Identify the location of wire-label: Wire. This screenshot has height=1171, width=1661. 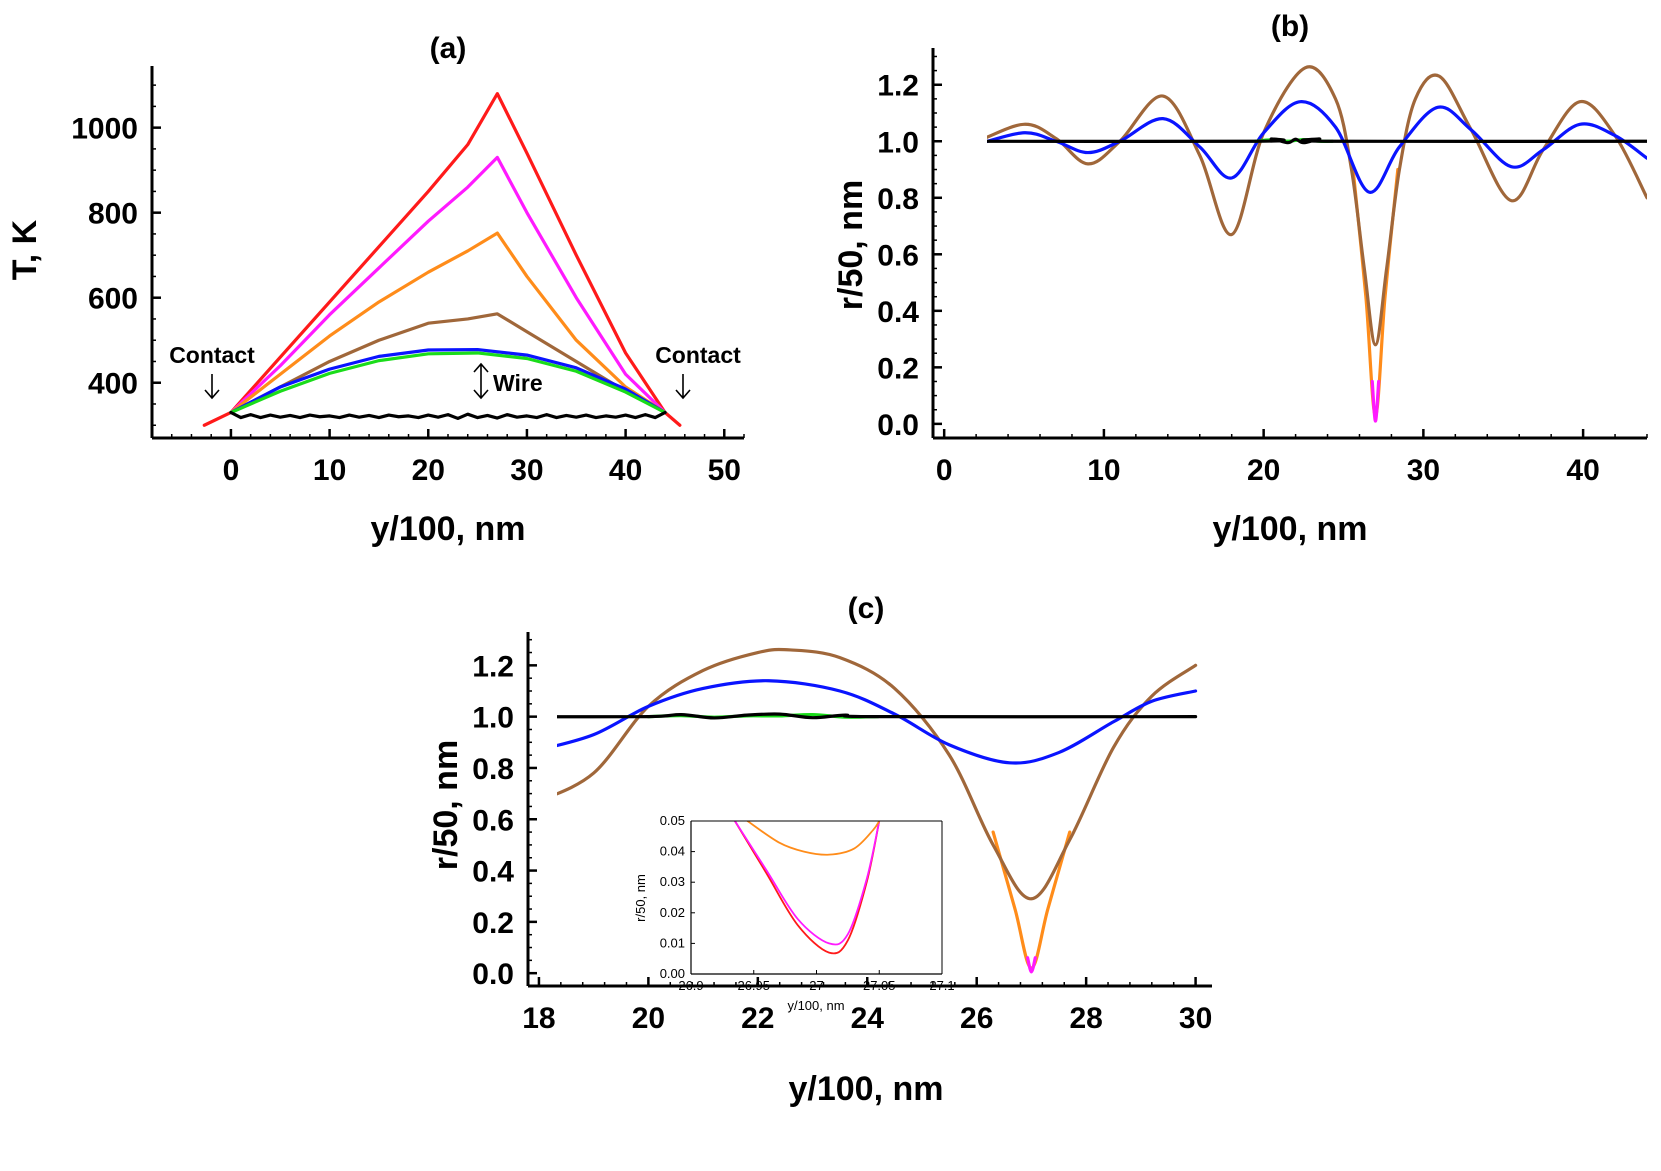
(518, 383).